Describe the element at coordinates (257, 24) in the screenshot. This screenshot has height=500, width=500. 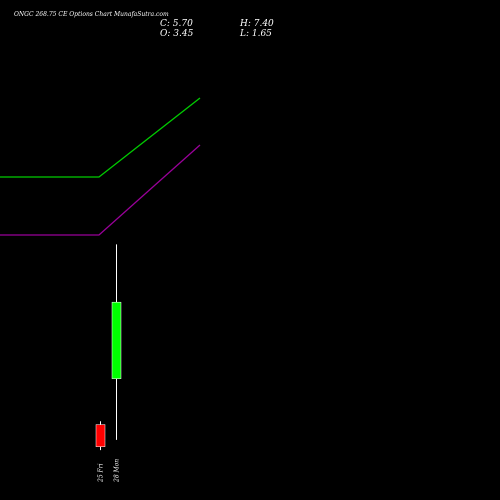
I see `high-value: H: 7.40` at that location.